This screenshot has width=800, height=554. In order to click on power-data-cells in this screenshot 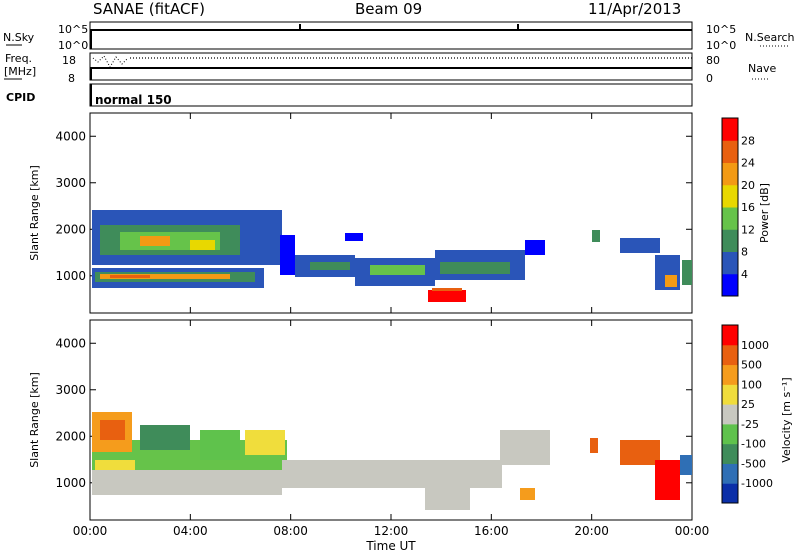, I will do `click(392, 256)`.